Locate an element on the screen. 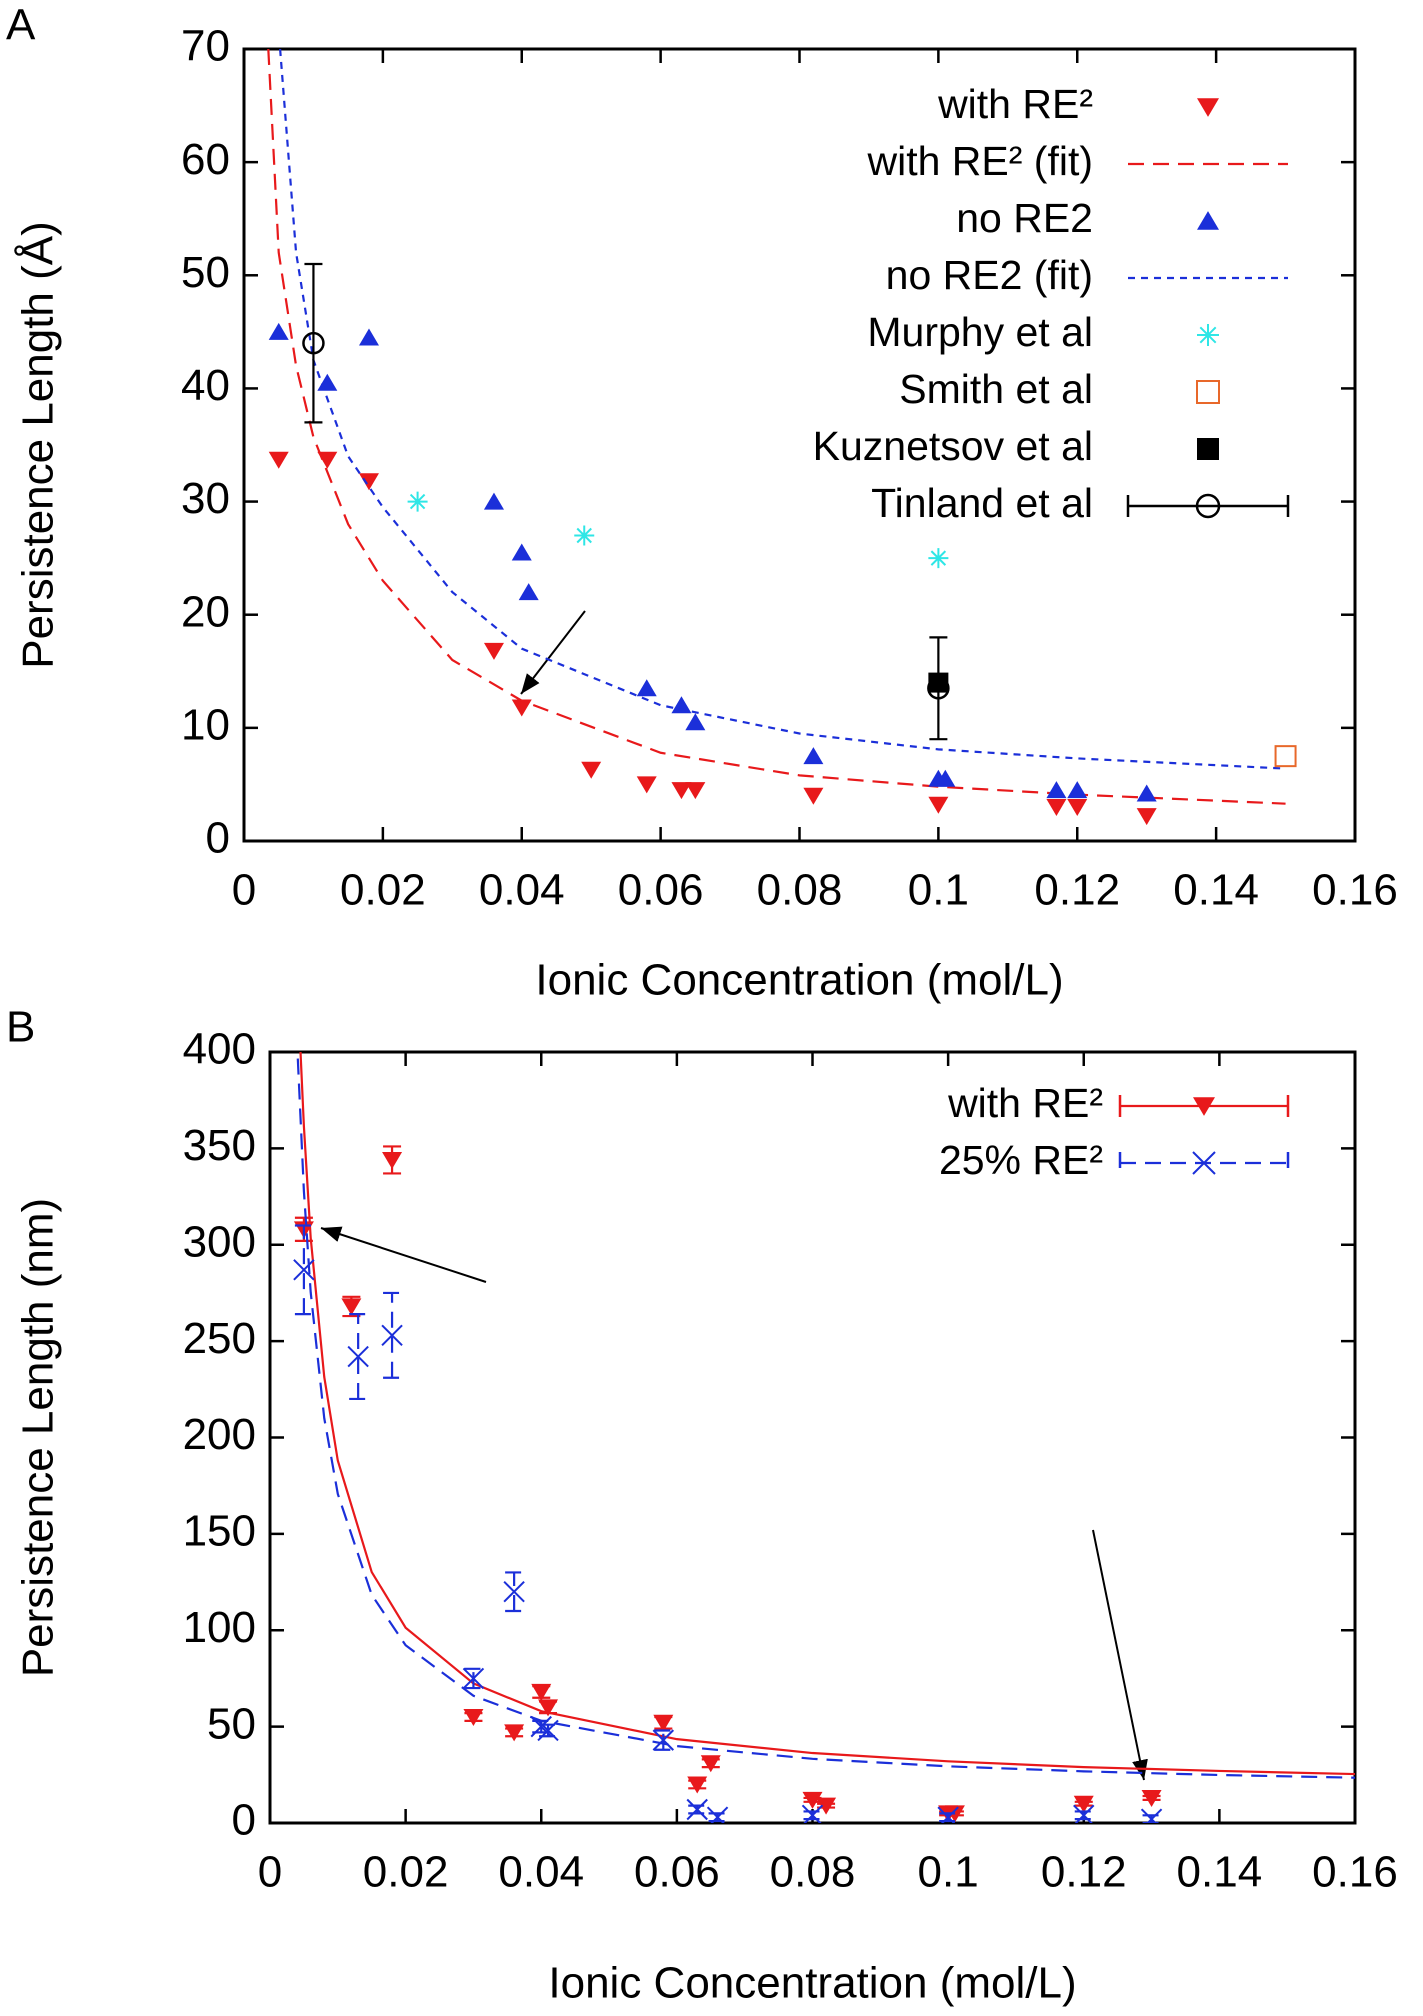 The image size is (1423, 2016). y-tick-label: 400 is located at coordinates (219, 1049).